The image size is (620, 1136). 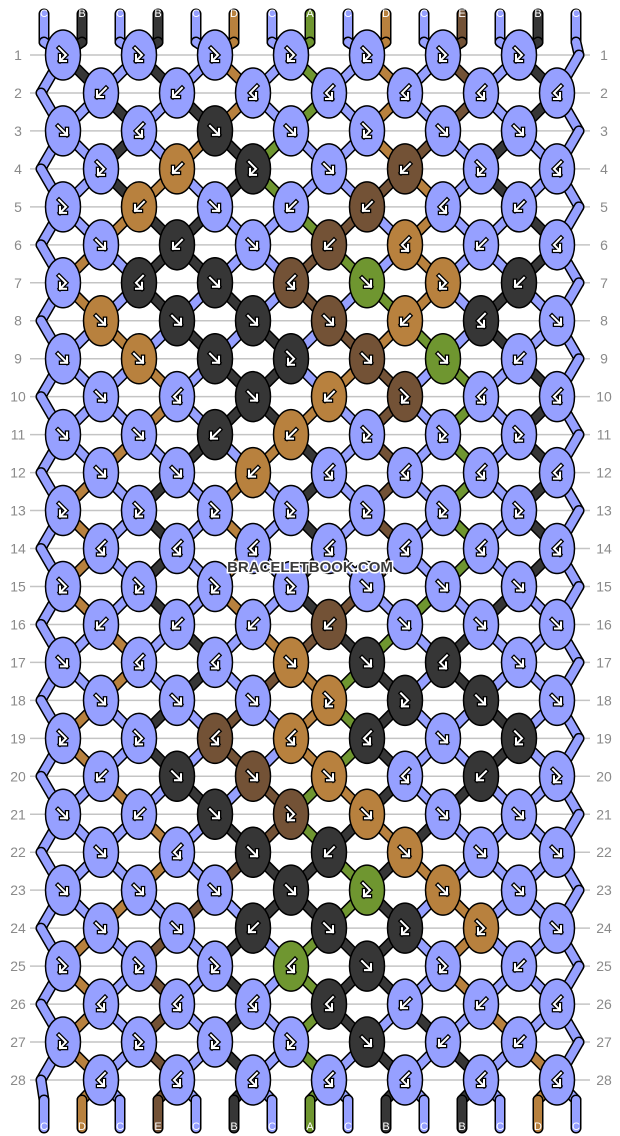 I want to click on row-number-right: 26, so click(x=604, y=1004).